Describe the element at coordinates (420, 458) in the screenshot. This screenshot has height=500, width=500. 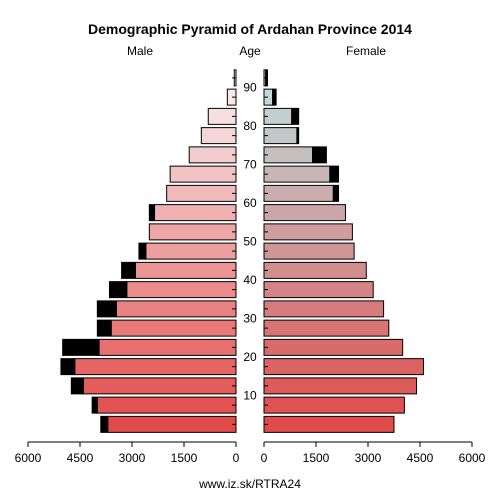
I see `female-x-tick-label-4500: 4500` at that location.